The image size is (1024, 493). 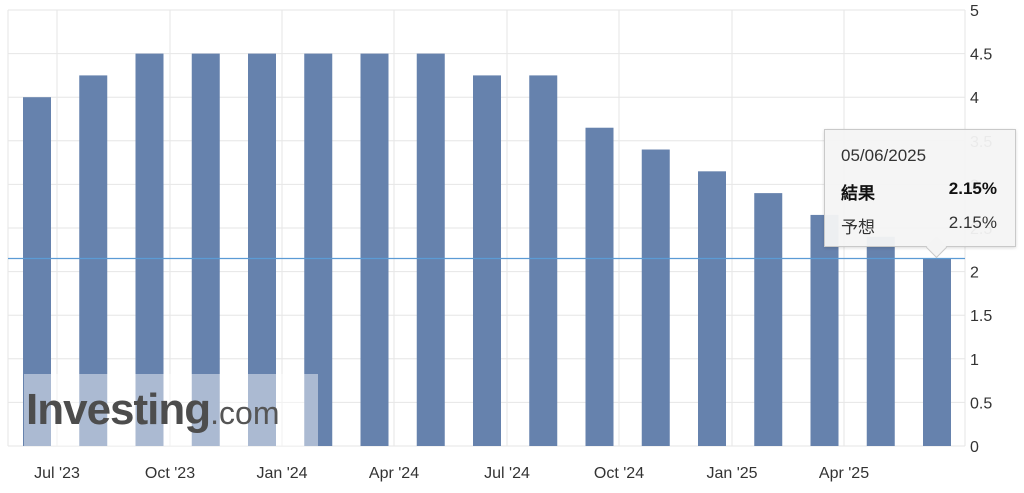 What do you see at coordinates (619, 473) in the screenshot?
I see `x-tick-label: Oct '24` at bounding box center [619, 473].